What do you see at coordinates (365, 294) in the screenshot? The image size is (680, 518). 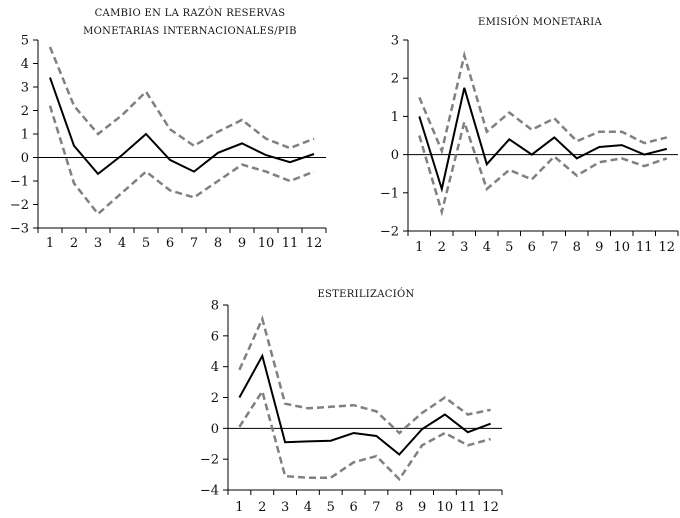 I see `chart-title: ESTERILIZACIÓN` at bounding box center [365, 294].